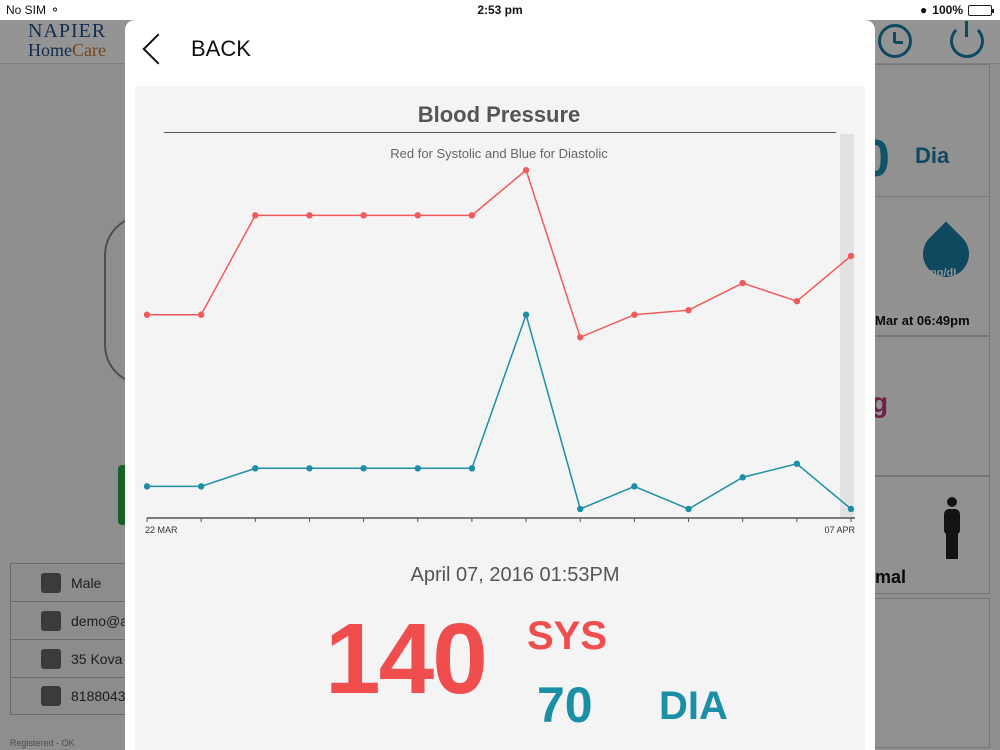 This screenshot has width=1000, height=750. Describe the element at coordinates (567, 636) in the screenshot. I see `systolic-label: SYS` at that location.